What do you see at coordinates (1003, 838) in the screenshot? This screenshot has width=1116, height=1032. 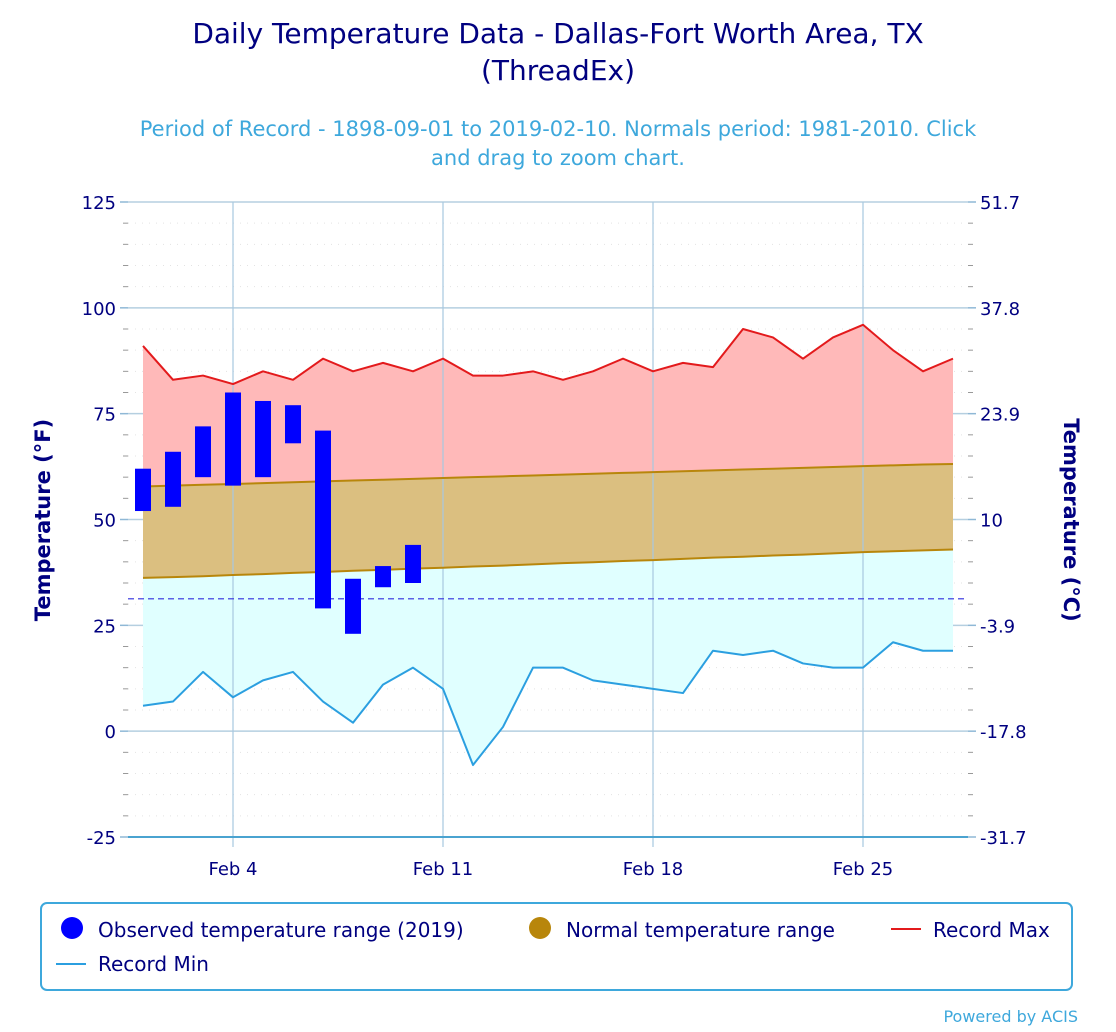 I see `y-tick-label-right: -31.7` at bounding box center [1003, 838].